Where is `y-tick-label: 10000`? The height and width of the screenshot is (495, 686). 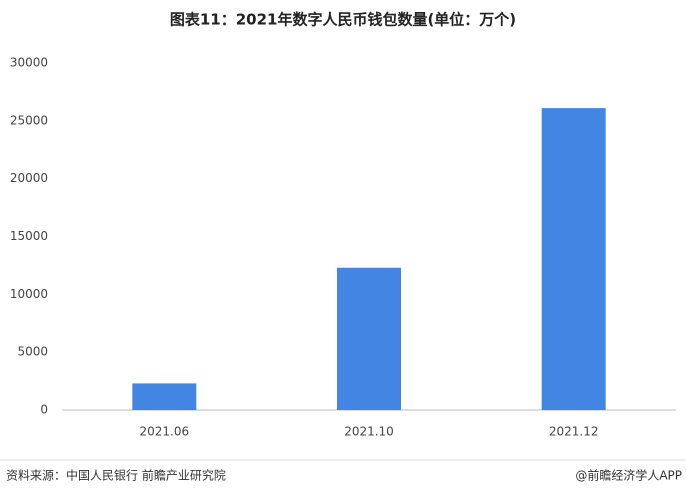
y-tick-label: 10000 is located at coordinates (29, 294).